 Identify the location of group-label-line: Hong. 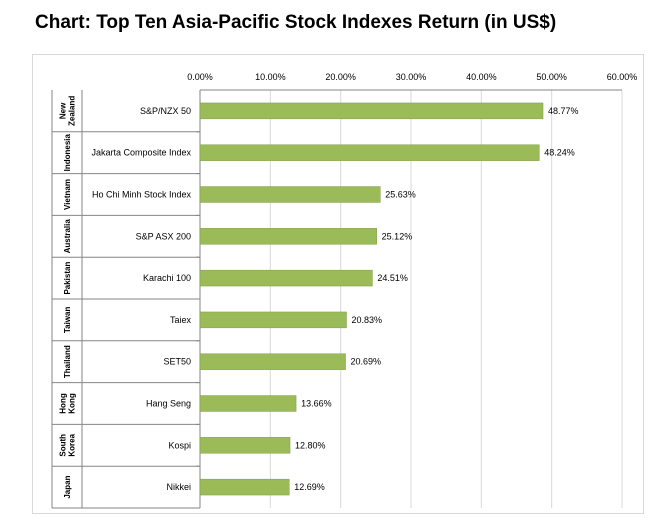
(63, 403).